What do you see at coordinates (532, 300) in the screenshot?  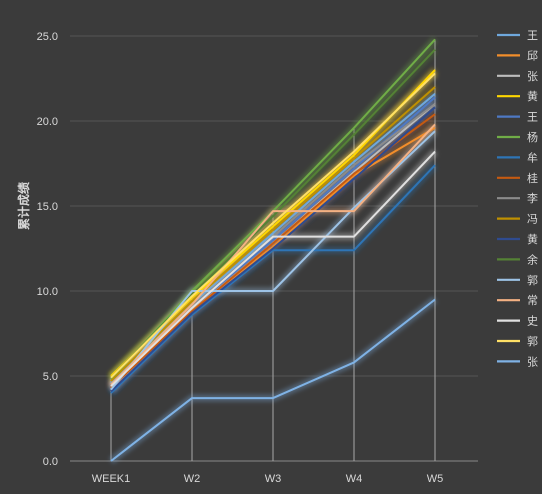 I see `legend-label-13: 常` at bounding box center [532, 300].